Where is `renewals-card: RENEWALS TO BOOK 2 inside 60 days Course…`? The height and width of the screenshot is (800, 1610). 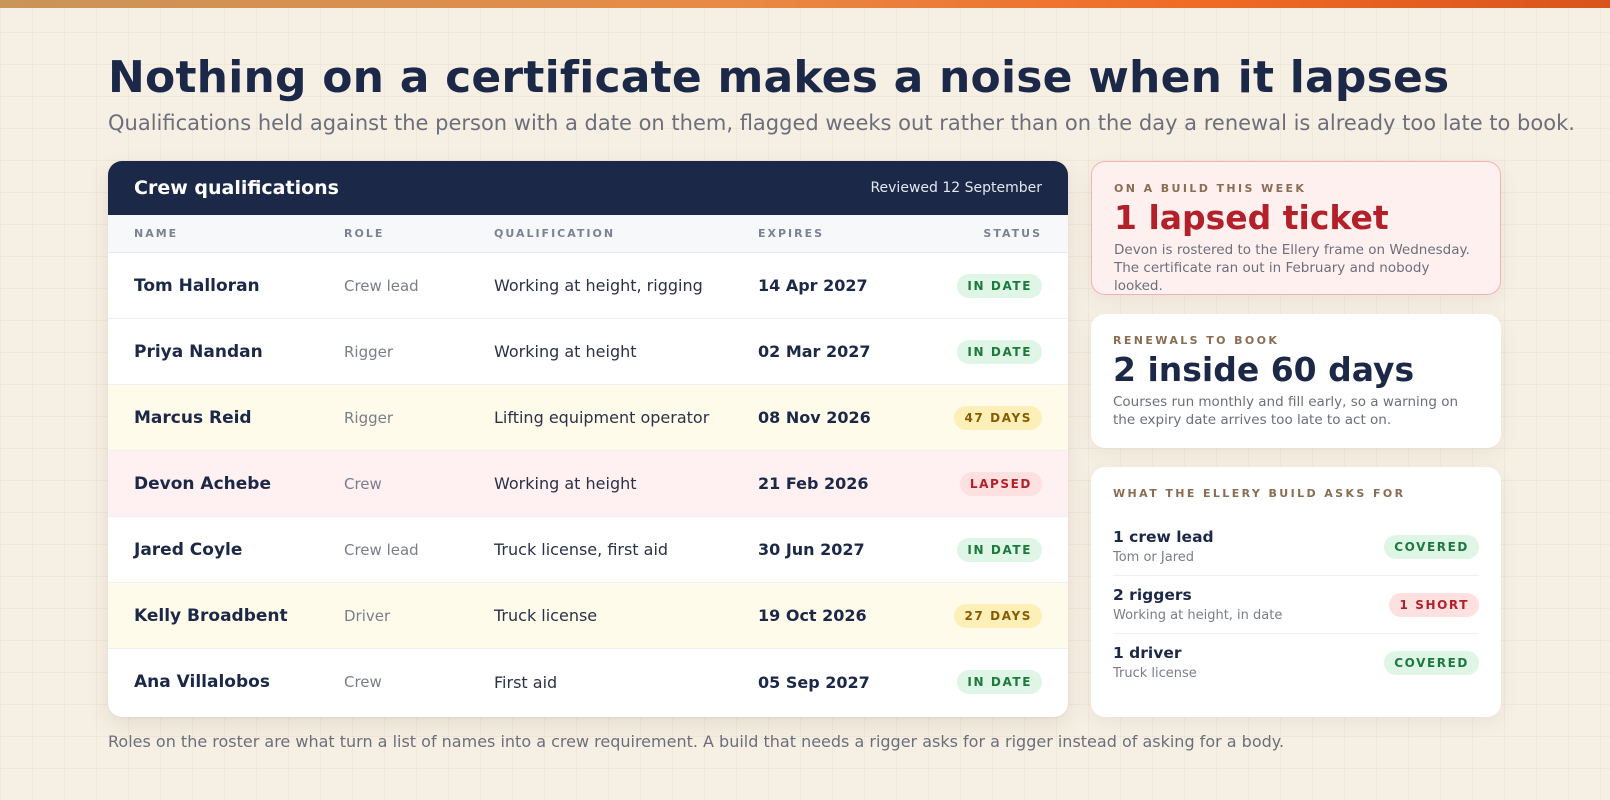
renewals-card: RENEWALS TO BOOK 2 inside 60 days Course… is located at coordinates (1296, 381).